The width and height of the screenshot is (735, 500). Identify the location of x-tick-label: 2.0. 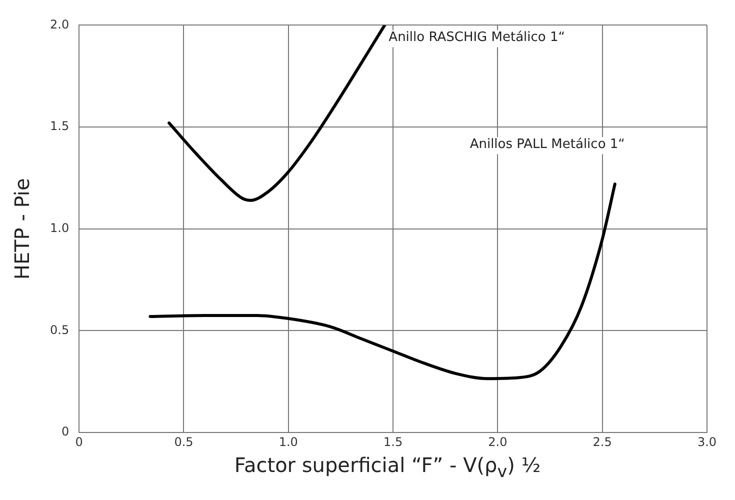
(498, 441).